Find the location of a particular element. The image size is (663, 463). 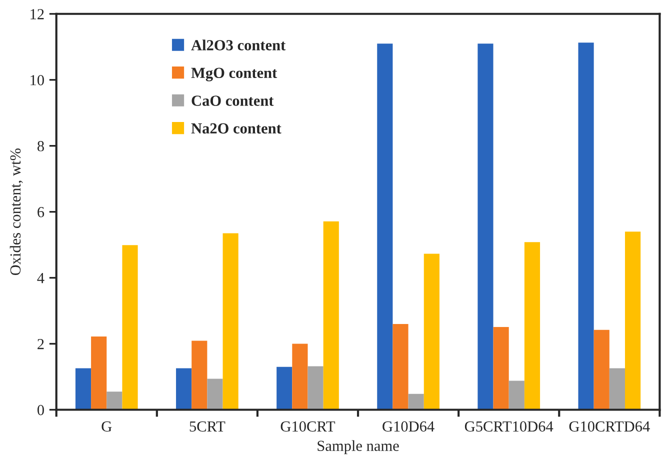

y-tick-label: 12 is located at coordinates (37, 14).